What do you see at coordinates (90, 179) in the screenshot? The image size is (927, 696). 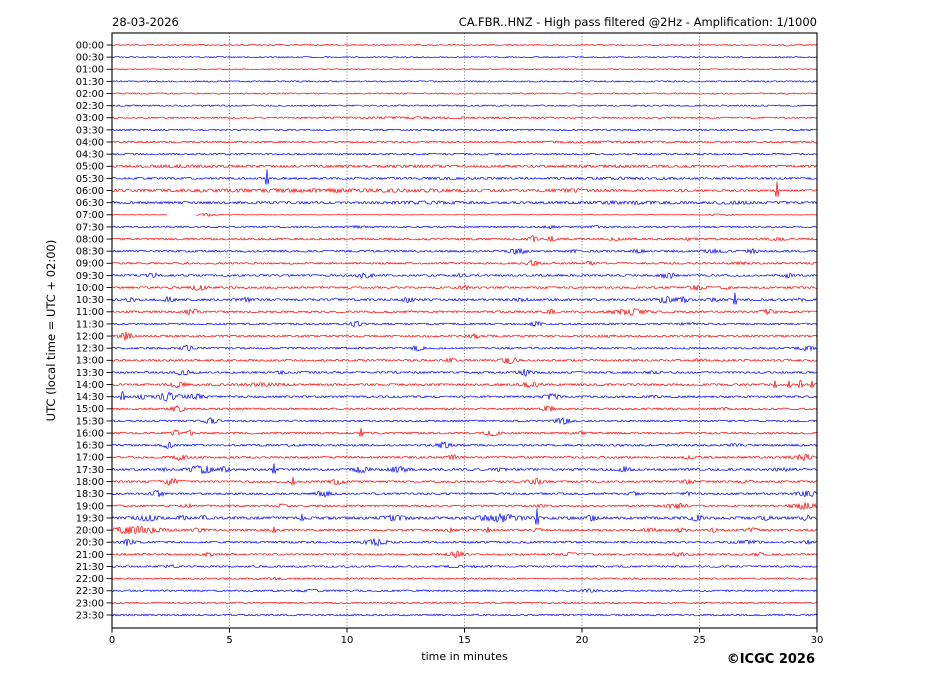 I see `row-time-label-05:30: 05:30` at bounding box center [90, 179].